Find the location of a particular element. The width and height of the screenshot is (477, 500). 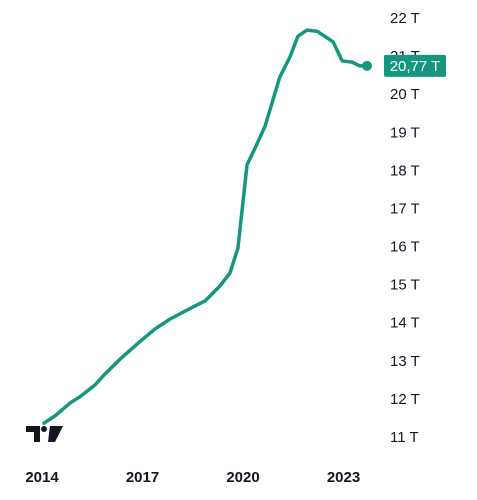

x-tick-label: 2014 is located at coordinates (42, 477).